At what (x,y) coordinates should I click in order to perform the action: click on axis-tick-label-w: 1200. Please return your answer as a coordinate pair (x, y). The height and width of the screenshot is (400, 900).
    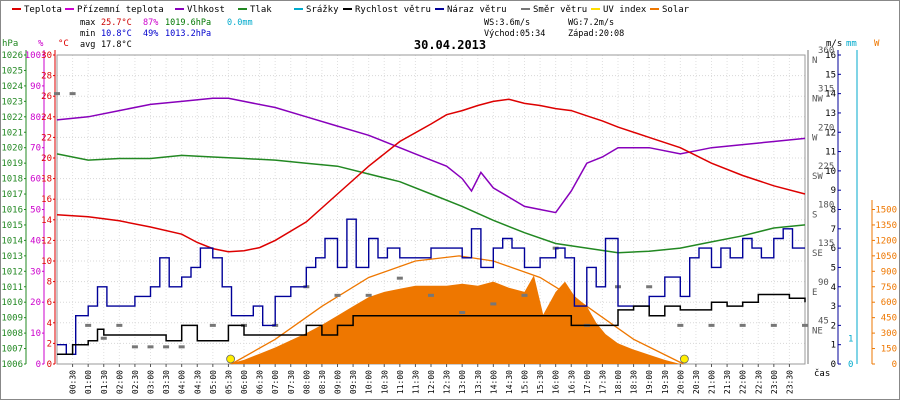
    Looking at the image, I should click on (886, 241).